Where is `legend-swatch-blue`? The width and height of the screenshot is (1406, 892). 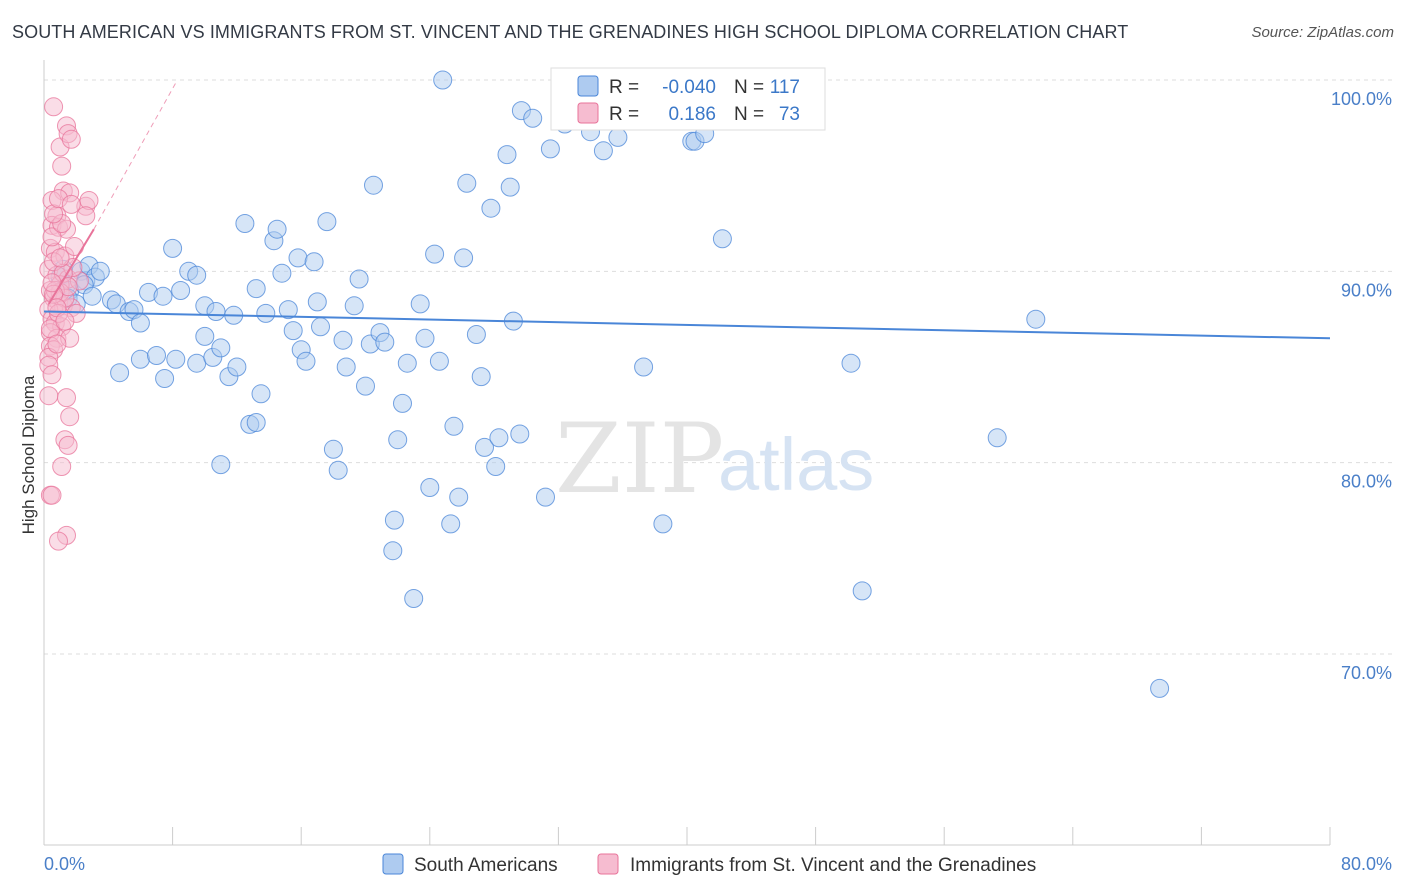 legend-swatch-blue is located at coordinates (588, 86).